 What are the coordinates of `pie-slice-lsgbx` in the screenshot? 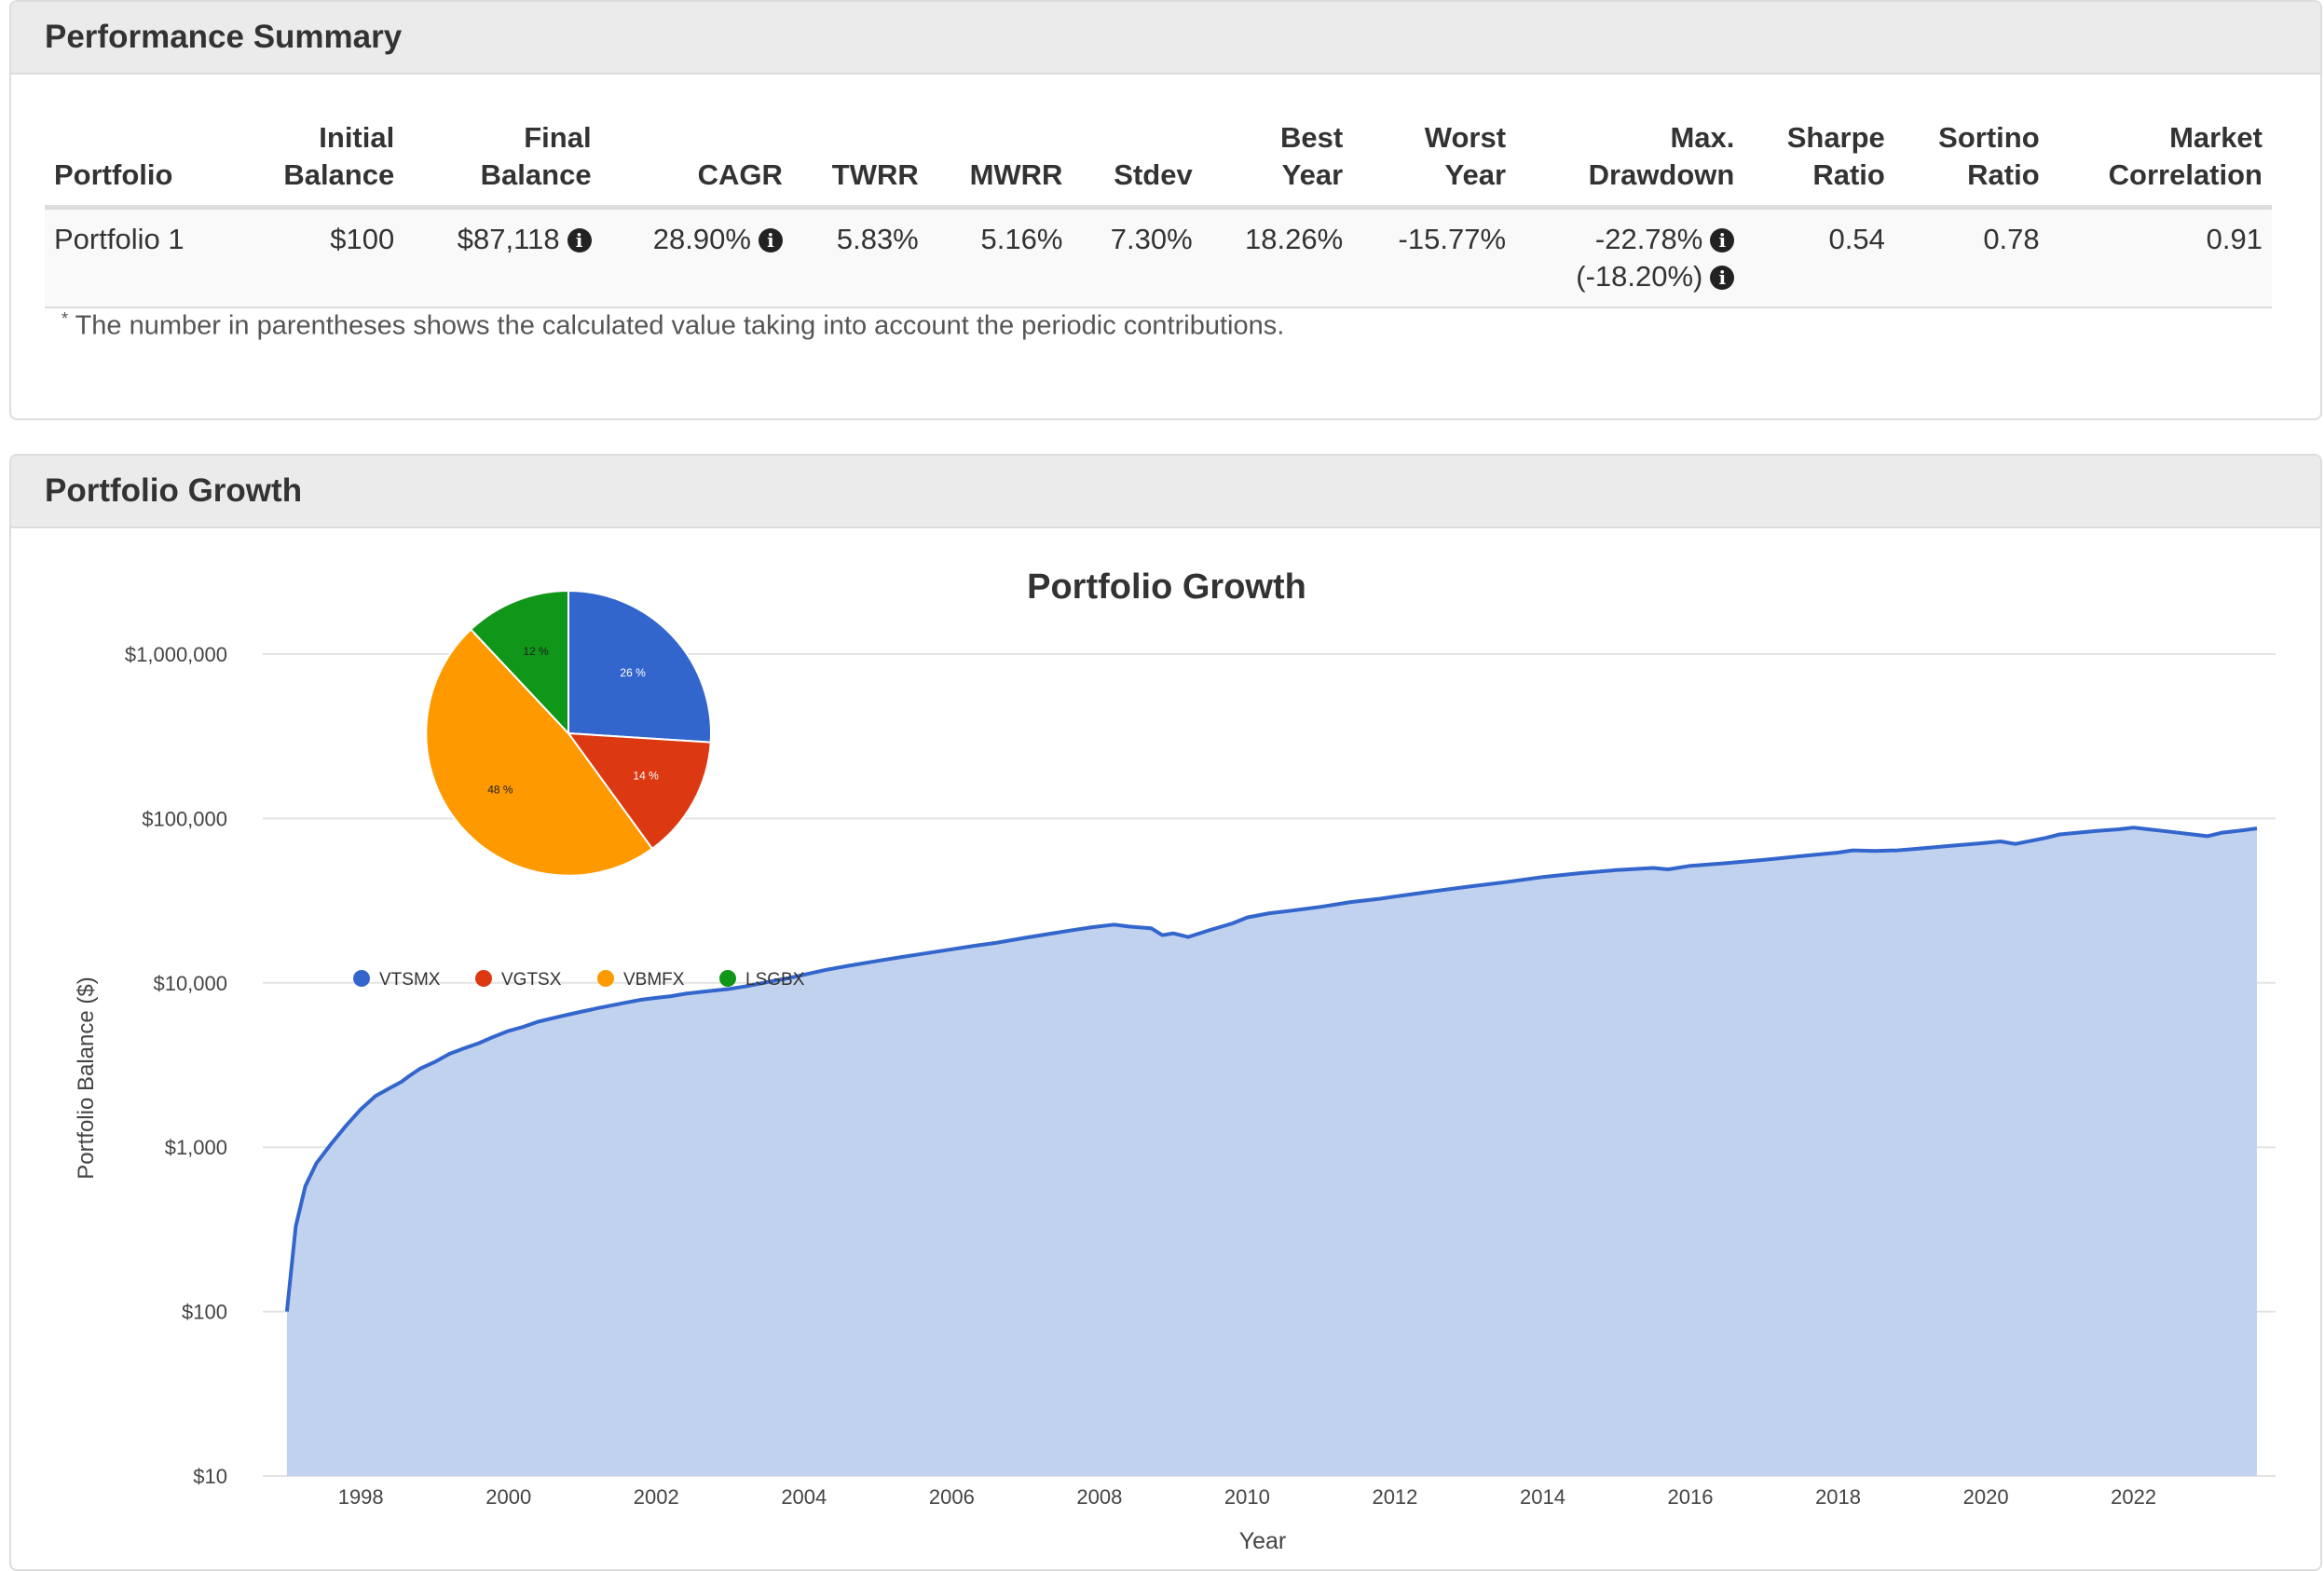 It's located at (519, 662).